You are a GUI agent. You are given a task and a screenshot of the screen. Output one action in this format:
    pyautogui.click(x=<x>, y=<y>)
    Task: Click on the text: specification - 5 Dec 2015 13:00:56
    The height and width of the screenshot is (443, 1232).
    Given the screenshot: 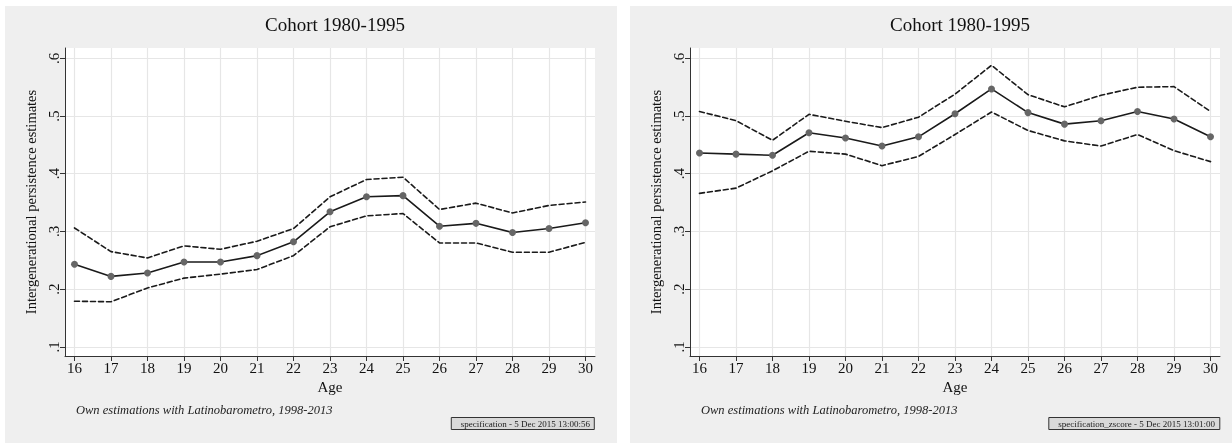 What is the action you would take?
    pyautogui.click(x=525, y=423)
    